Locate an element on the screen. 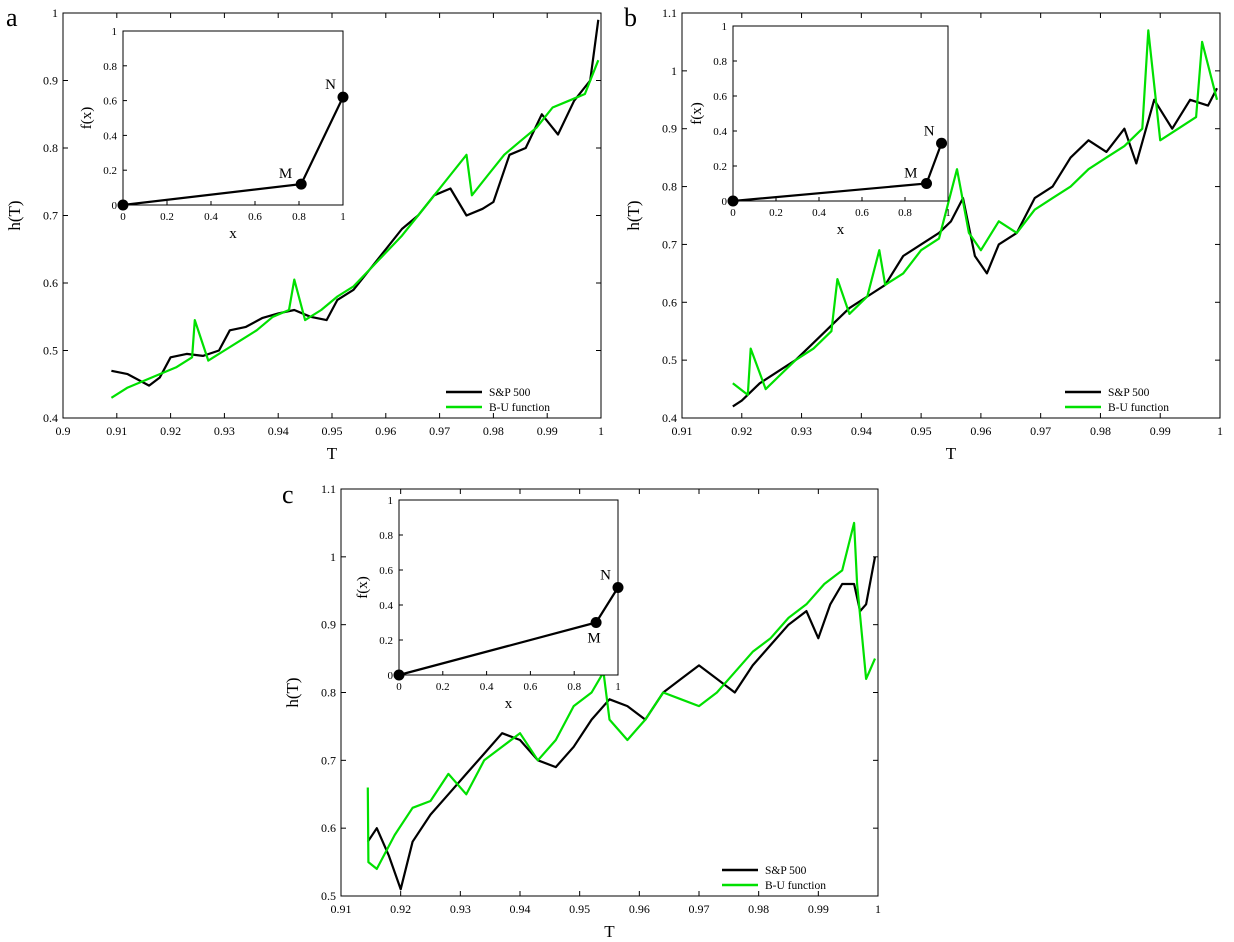 This screenshot has height=942, width=1234. panel-label: c is located at coordinates (288, 494).